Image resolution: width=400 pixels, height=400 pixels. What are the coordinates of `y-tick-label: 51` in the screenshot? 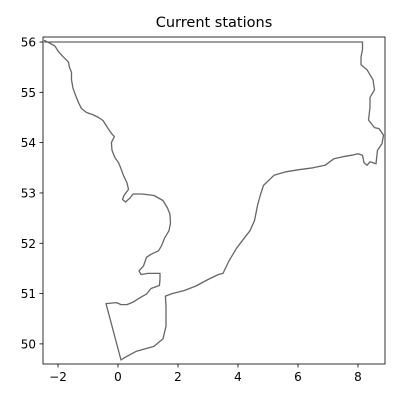 It's located at (28, 294).